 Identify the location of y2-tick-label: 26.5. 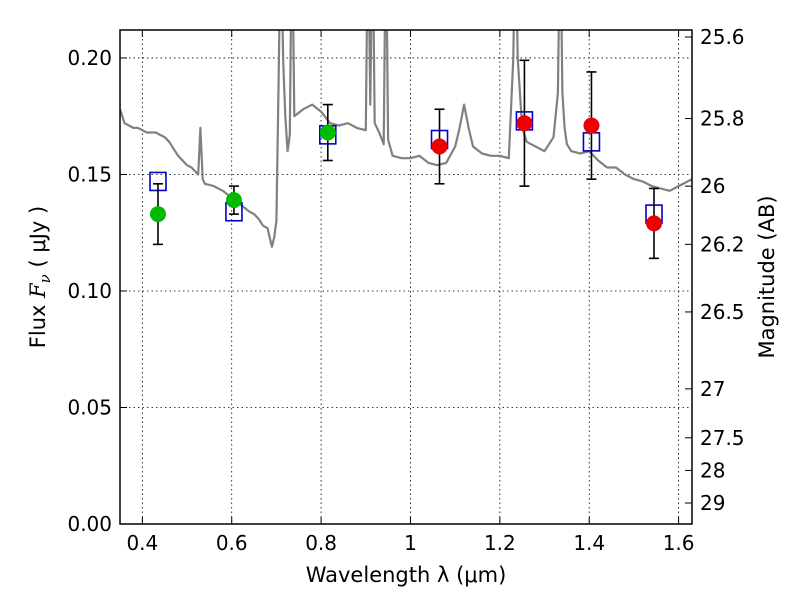
(722, 312).